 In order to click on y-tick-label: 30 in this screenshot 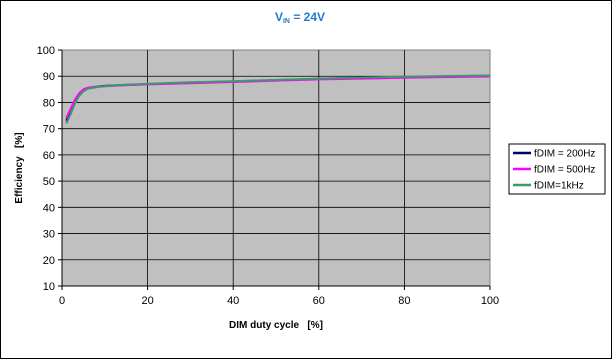, I will do `click(49, 235)`.